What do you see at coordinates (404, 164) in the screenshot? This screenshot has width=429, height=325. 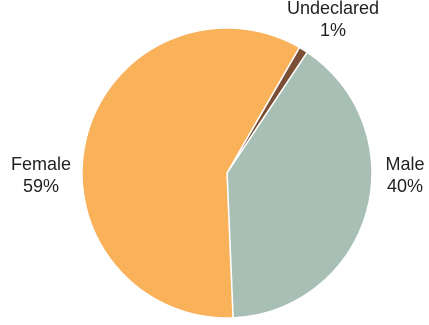 I see `slice-label-male: Male` at bounding box center [404, 164].